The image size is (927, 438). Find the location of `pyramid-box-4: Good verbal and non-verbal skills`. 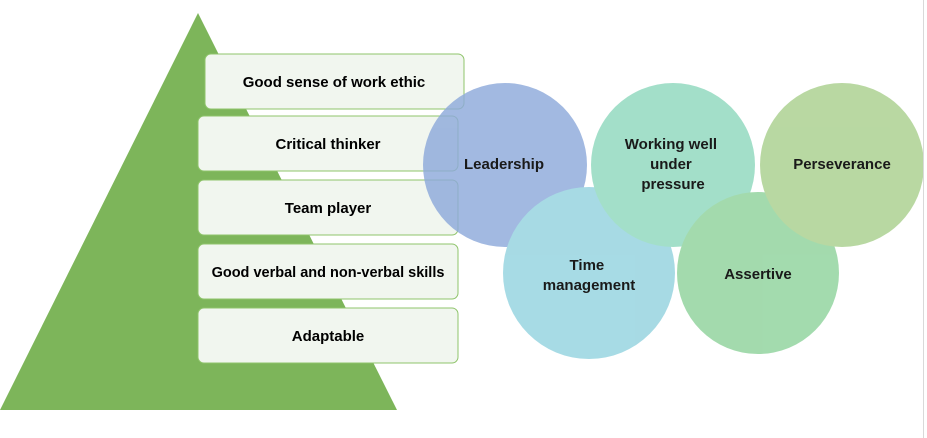

pyramid-box-4: Good verbal and non-verbal skills is located at coordinates (328, 271).